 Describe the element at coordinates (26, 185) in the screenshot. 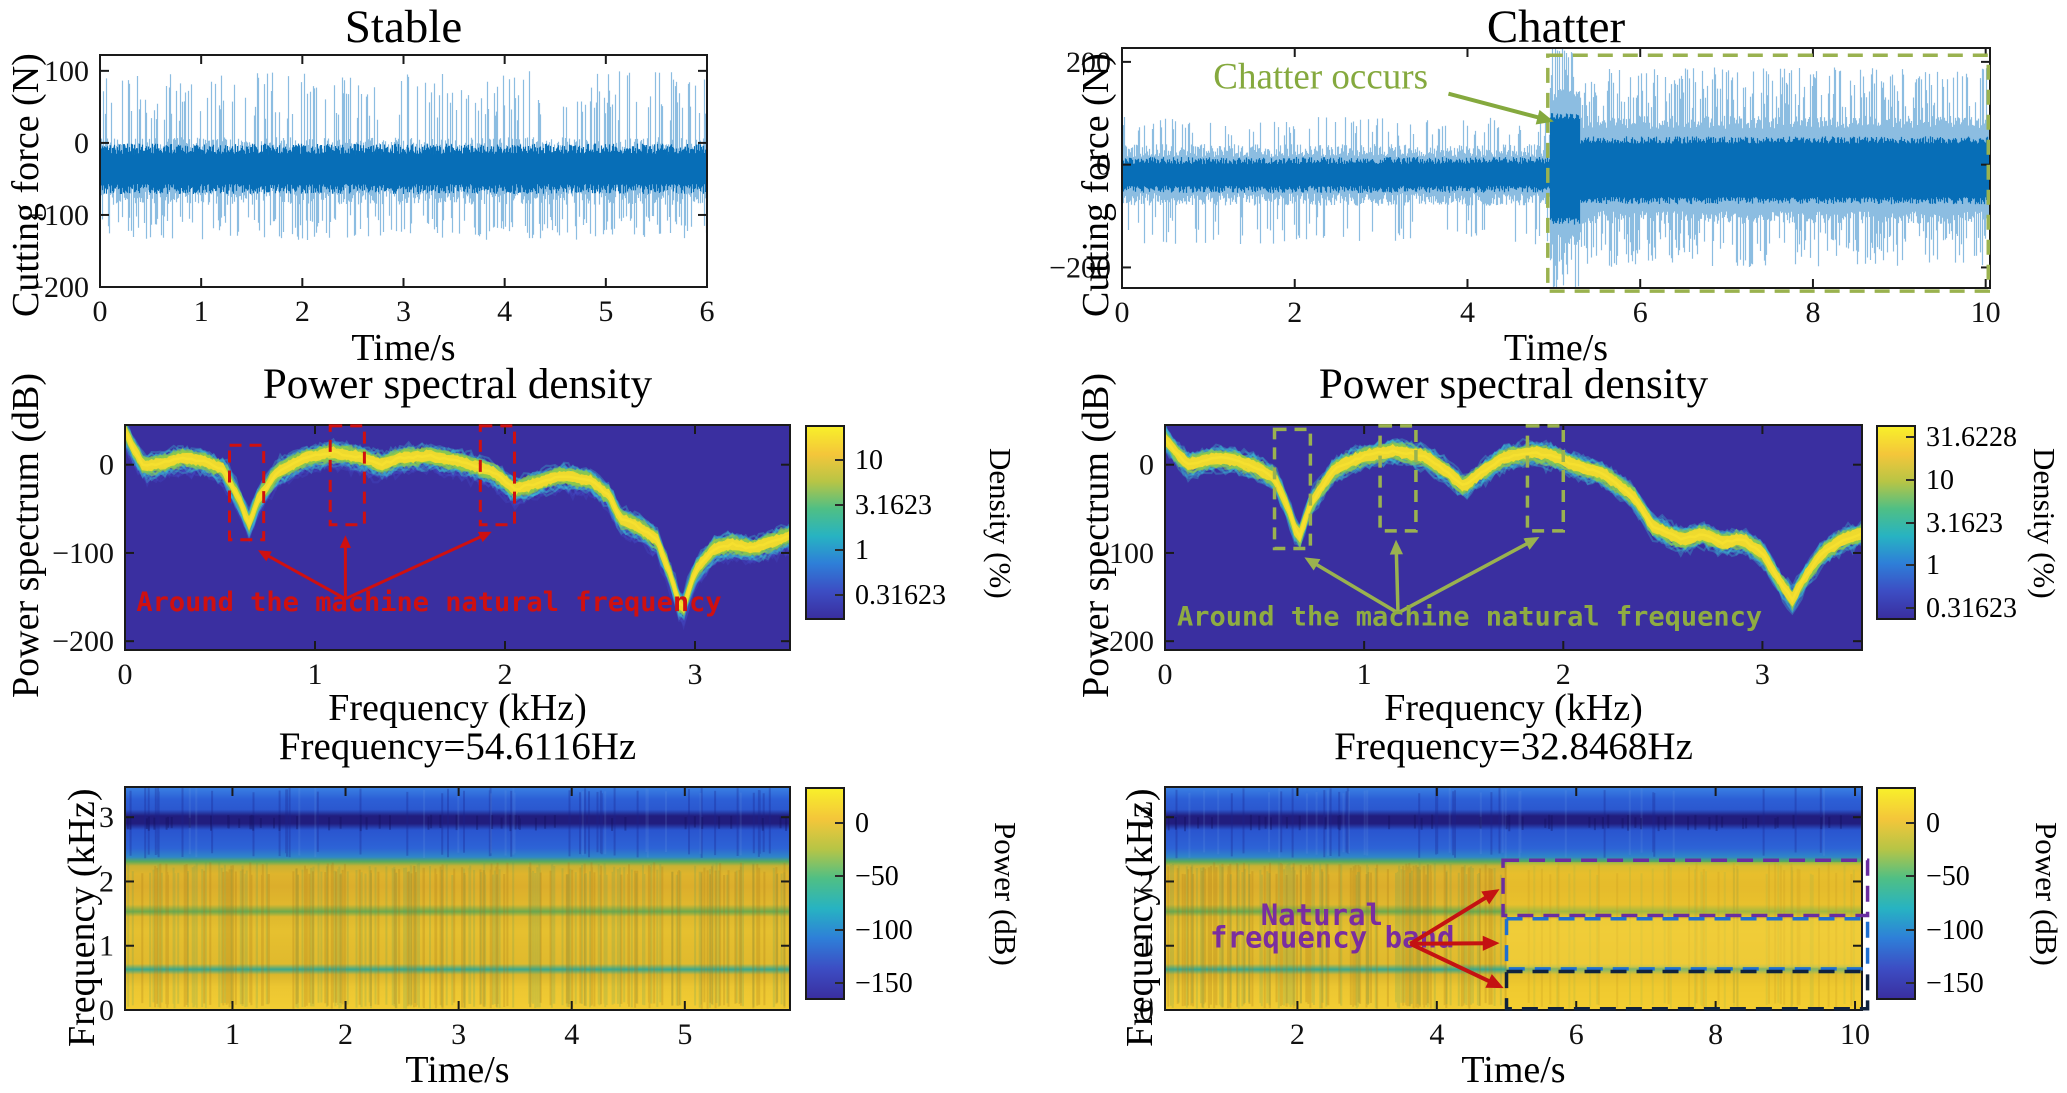

I see `stable-ylabel: Cutting force (N)` at that location.